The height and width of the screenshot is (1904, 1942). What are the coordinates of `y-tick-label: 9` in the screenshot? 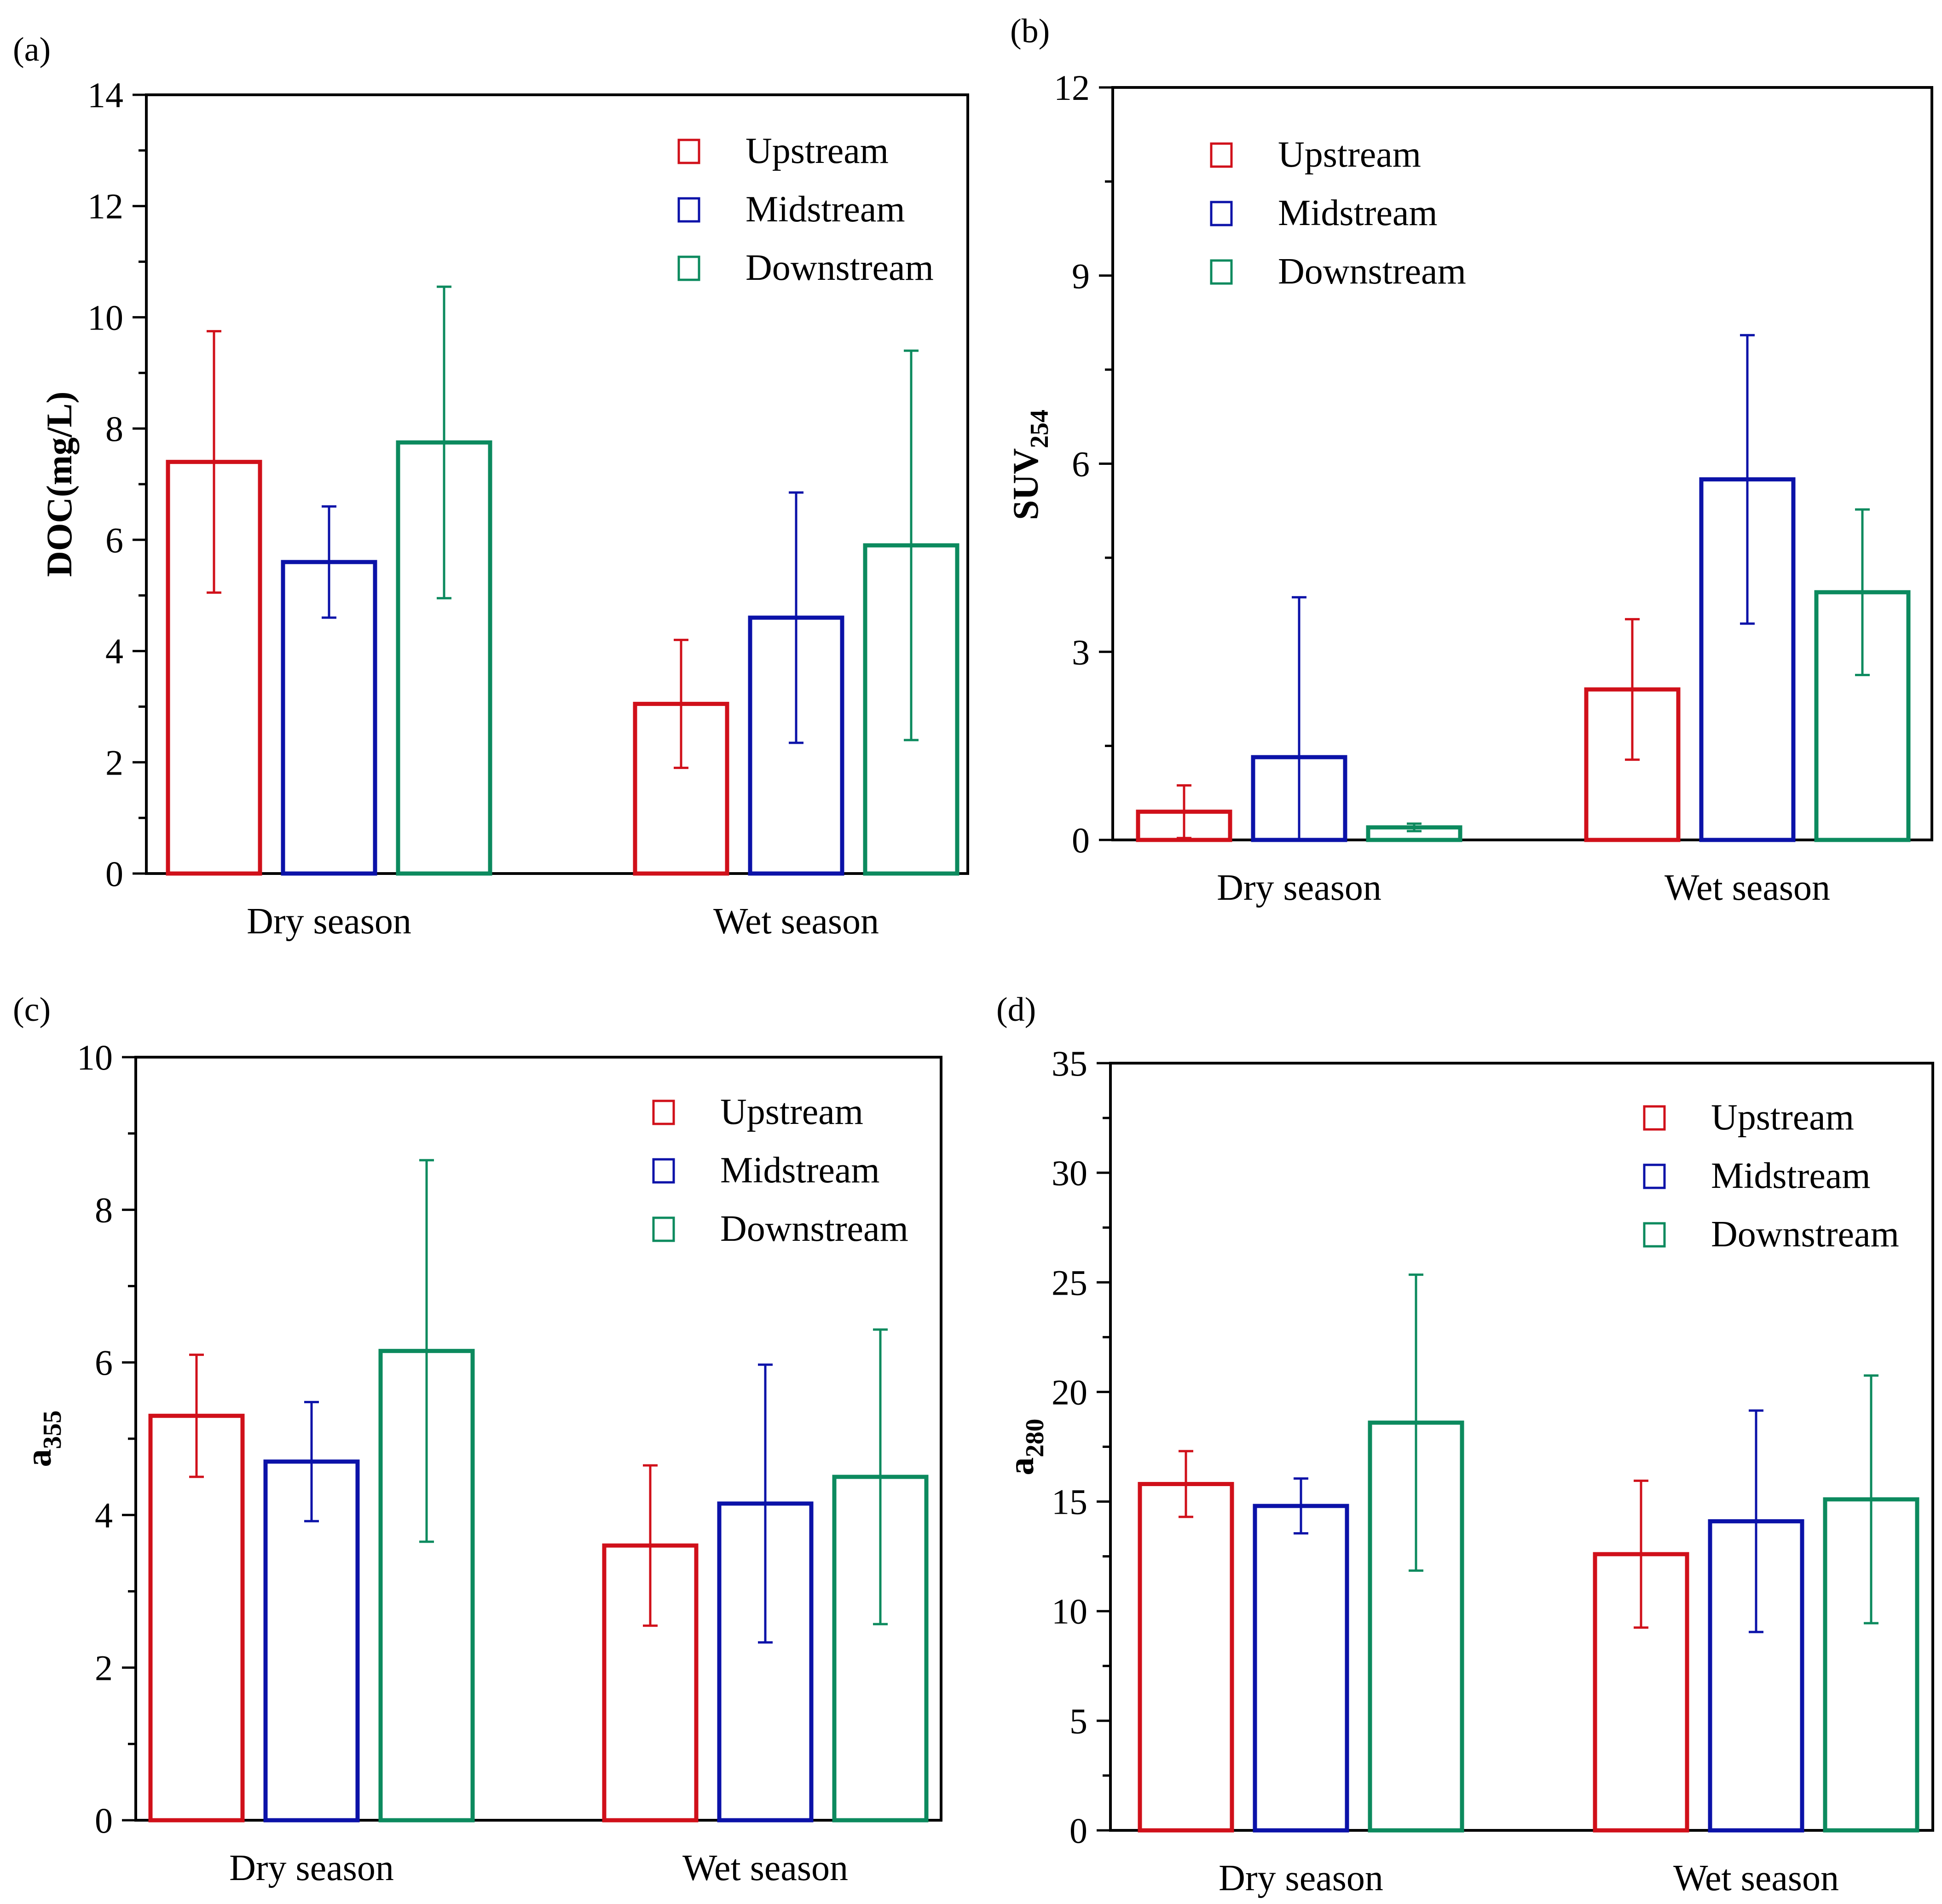 It's located at (1081, 276).